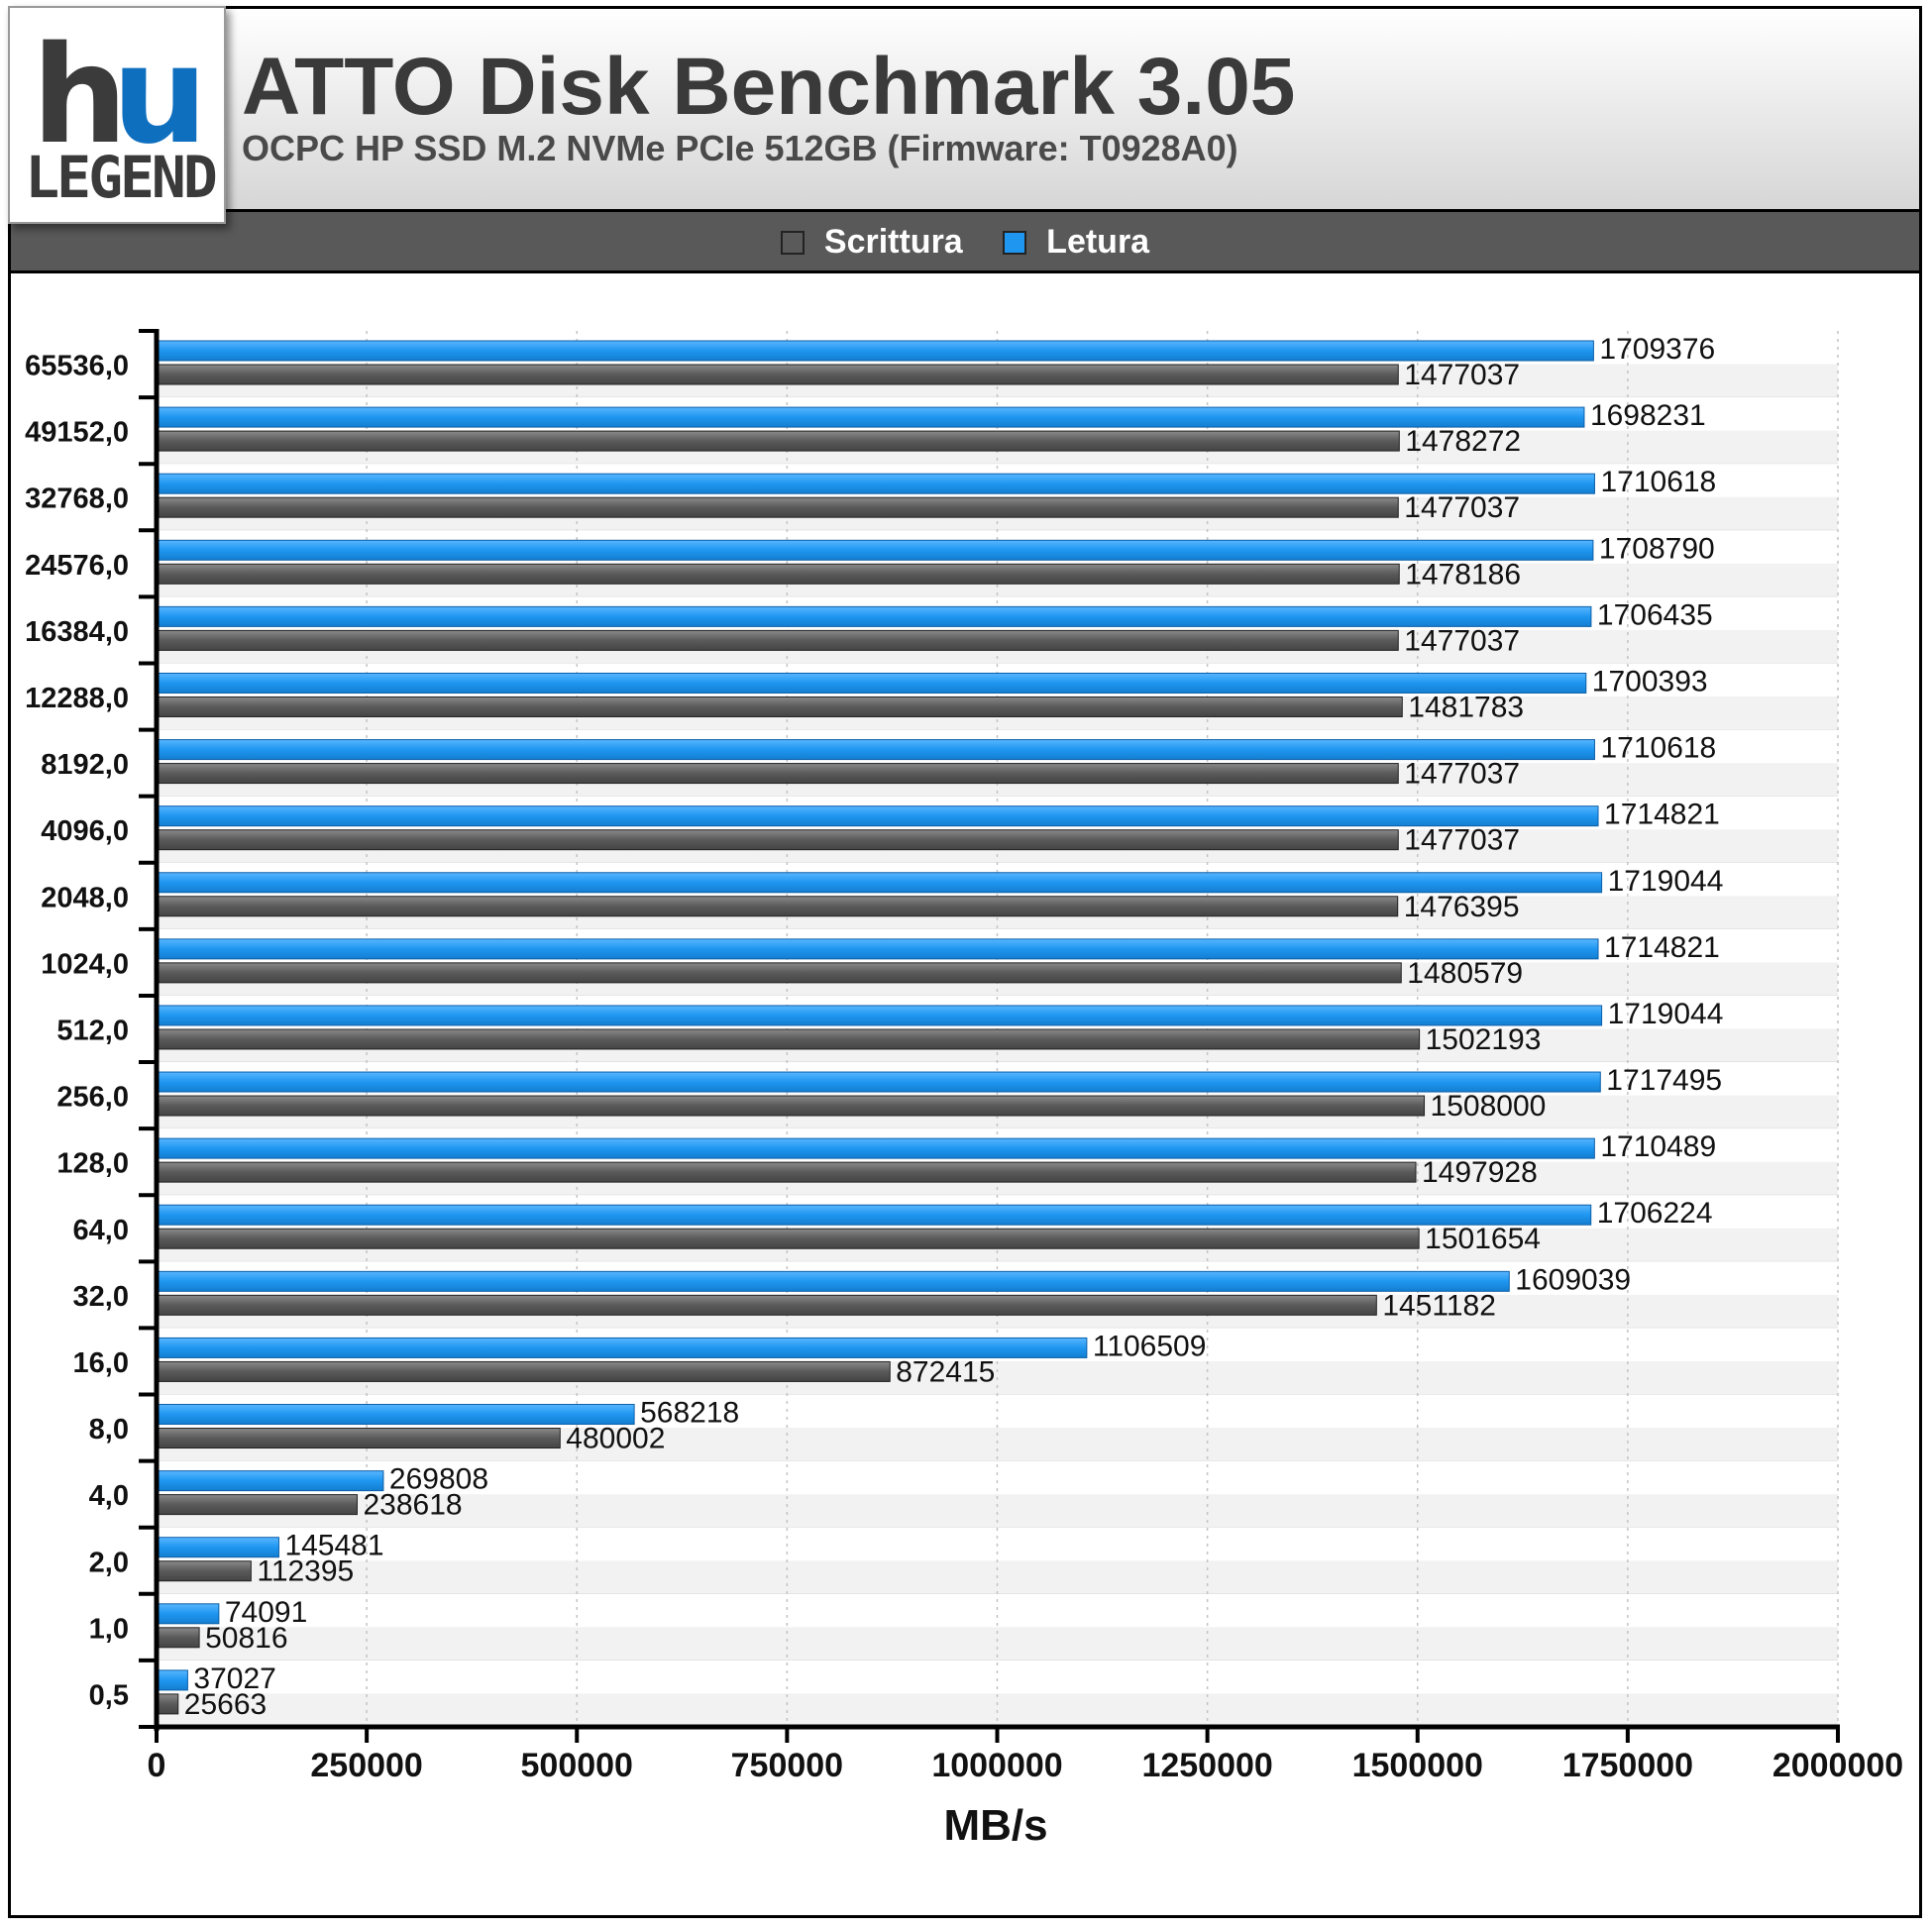 Image resolution: width=1932 pixels, height=1929 pixels. I want to click on data-label-scrittura: 238618, so click(412, 1505).